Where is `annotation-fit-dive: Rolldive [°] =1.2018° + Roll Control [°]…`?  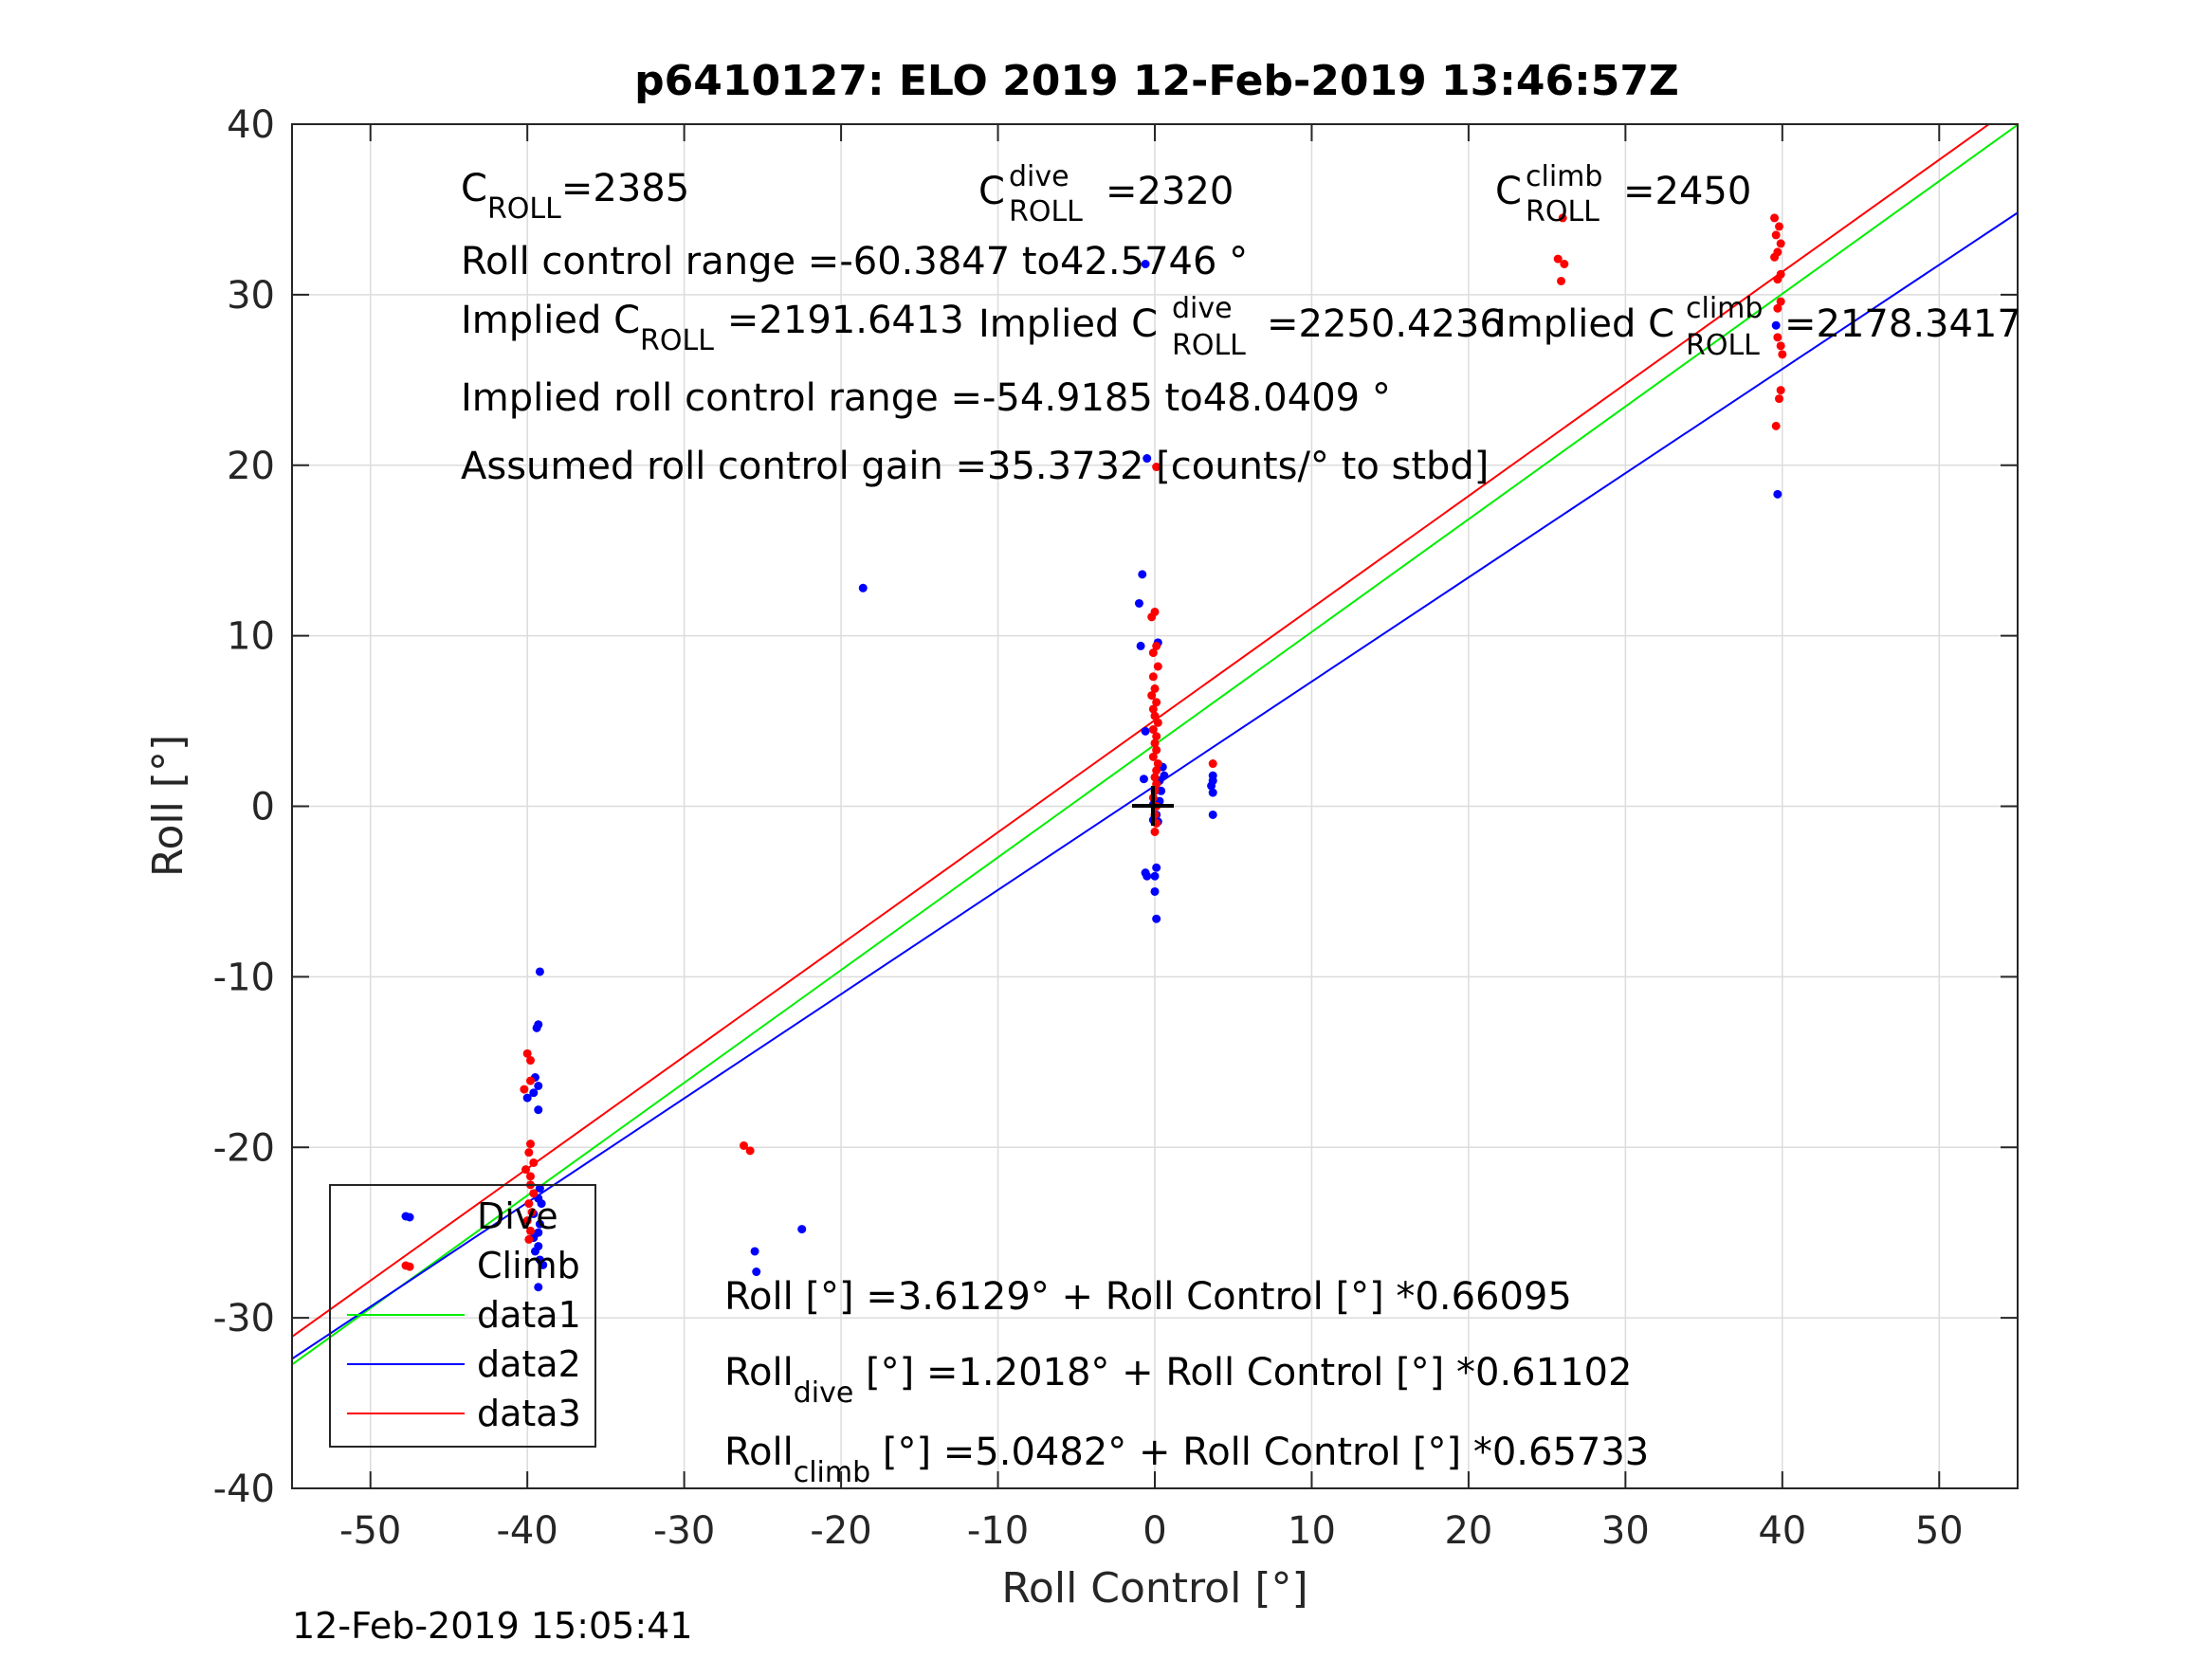
annotation-fit-dive: Rolldive [°] =1.2018° + Roll Control [°]… is located at coordinates (1178, 1380).